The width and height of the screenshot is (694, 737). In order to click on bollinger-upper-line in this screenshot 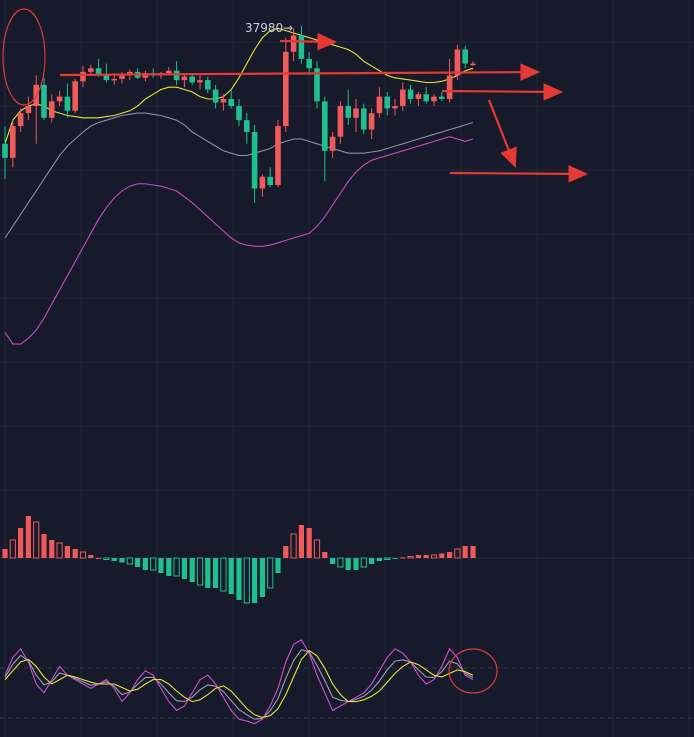, I will do `click(239, 85)`.